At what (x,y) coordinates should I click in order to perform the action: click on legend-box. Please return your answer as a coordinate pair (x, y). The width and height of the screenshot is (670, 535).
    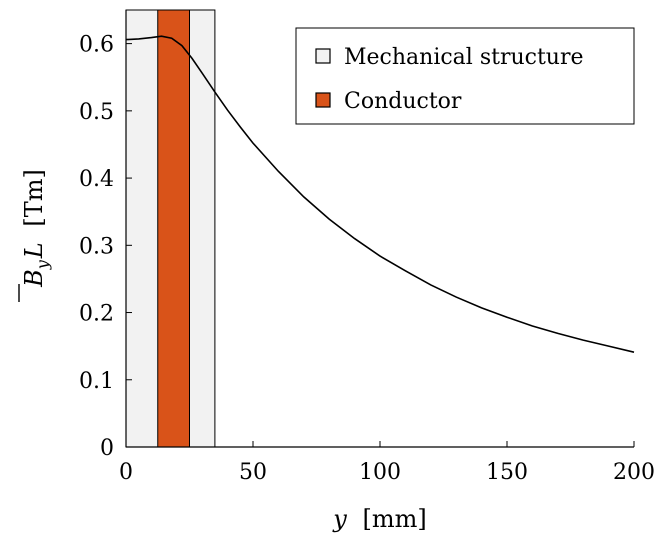
    Looking at the image, I should click on (465, 76).